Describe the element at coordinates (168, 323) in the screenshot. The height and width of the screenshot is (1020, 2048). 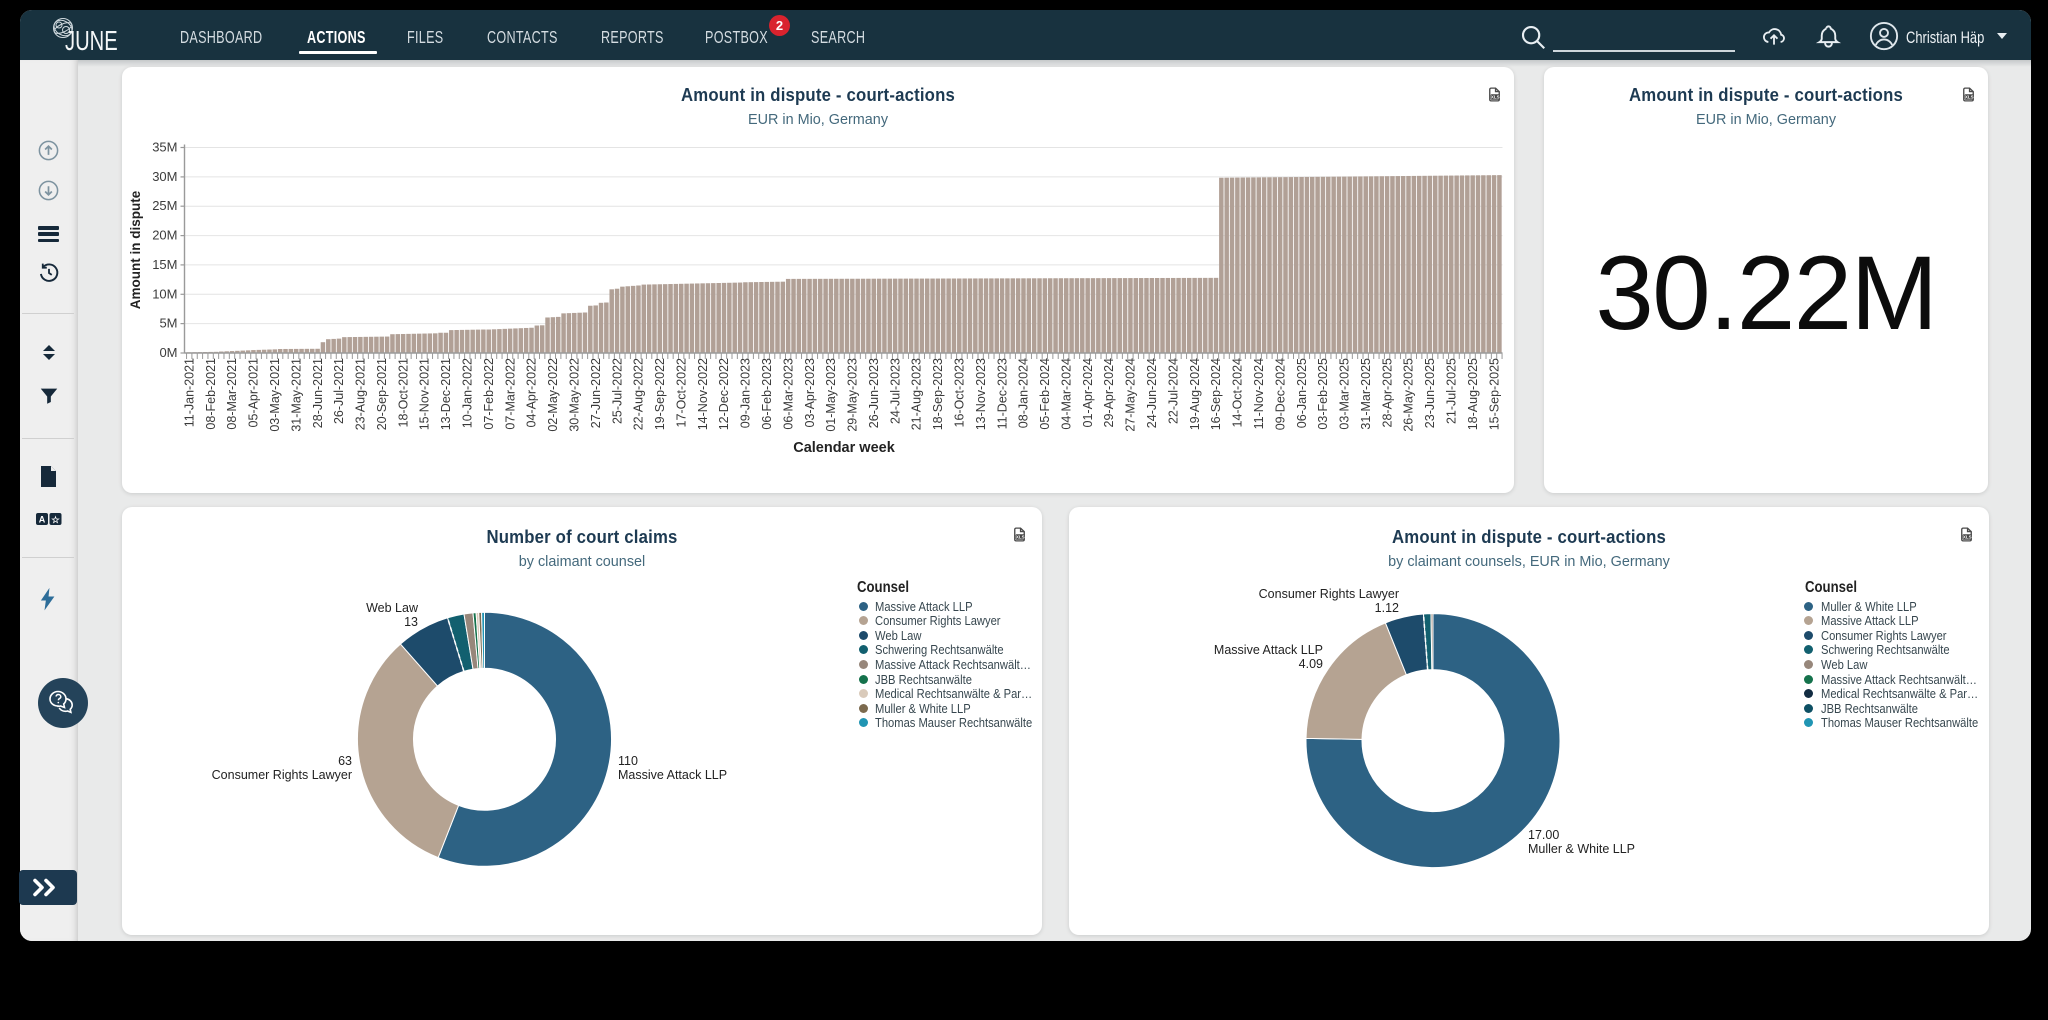
I see `svg-text: 5M` at that location.